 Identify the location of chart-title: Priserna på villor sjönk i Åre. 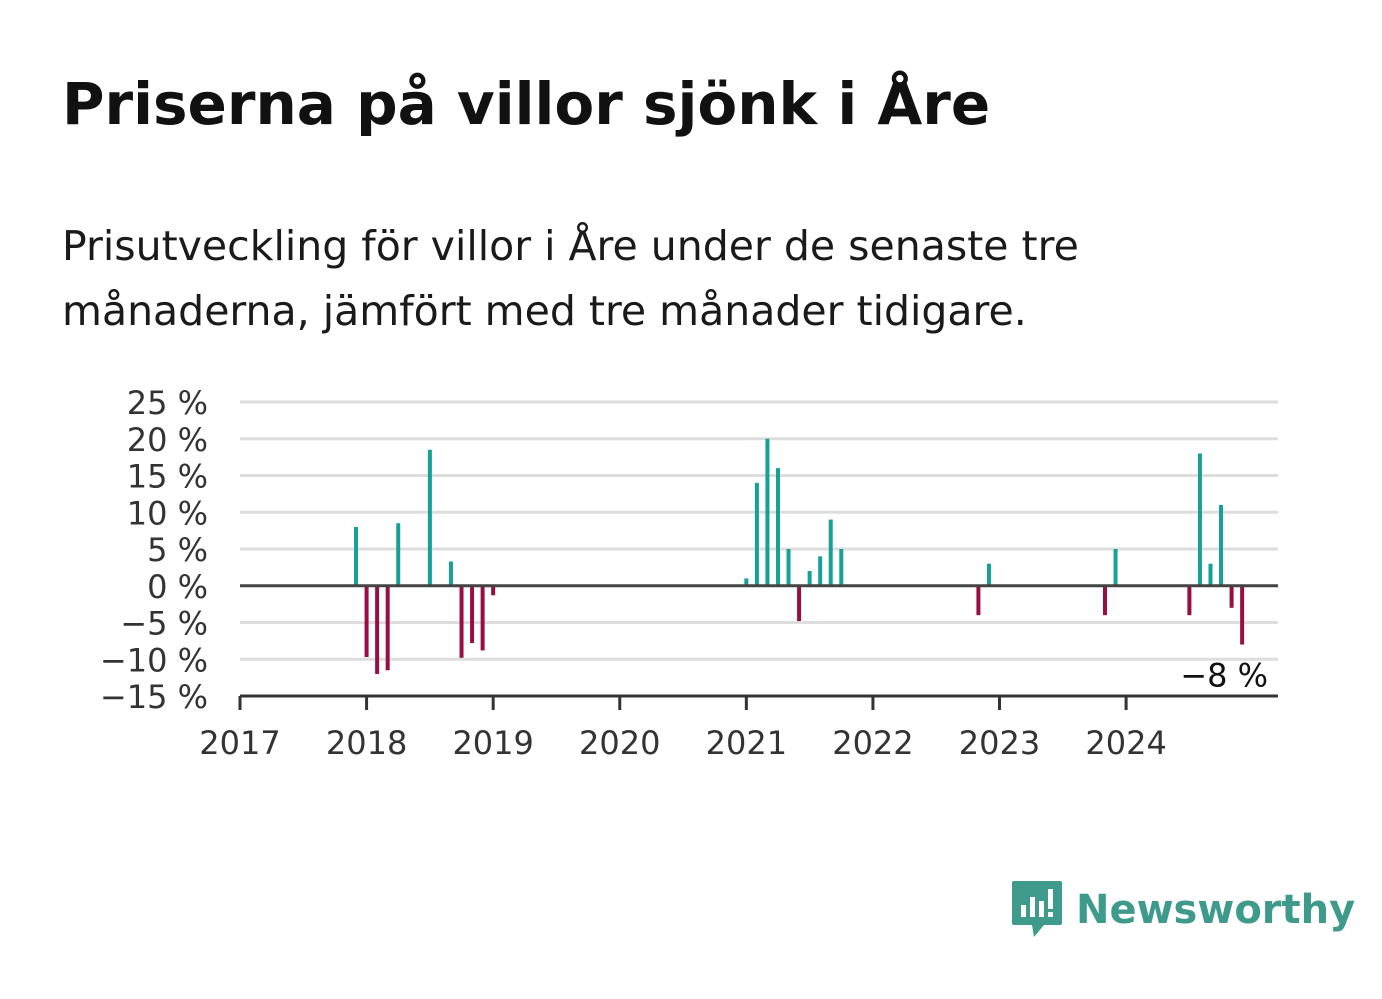
(526, 104).